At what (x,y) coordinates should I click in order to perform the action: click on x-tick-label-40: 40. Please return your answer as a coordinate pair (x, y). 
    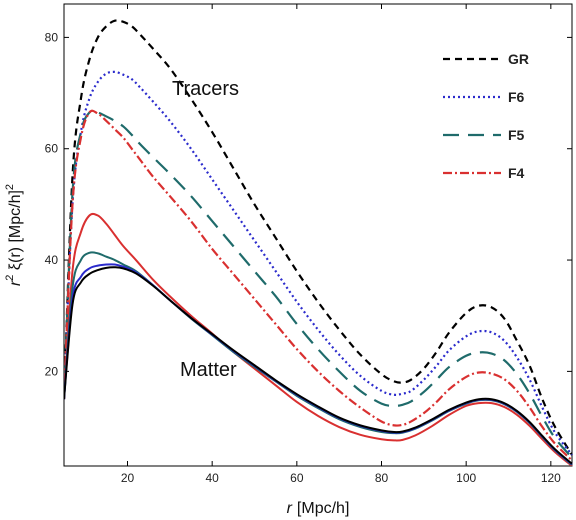
    Looking at the image, I should click on (212, 478).